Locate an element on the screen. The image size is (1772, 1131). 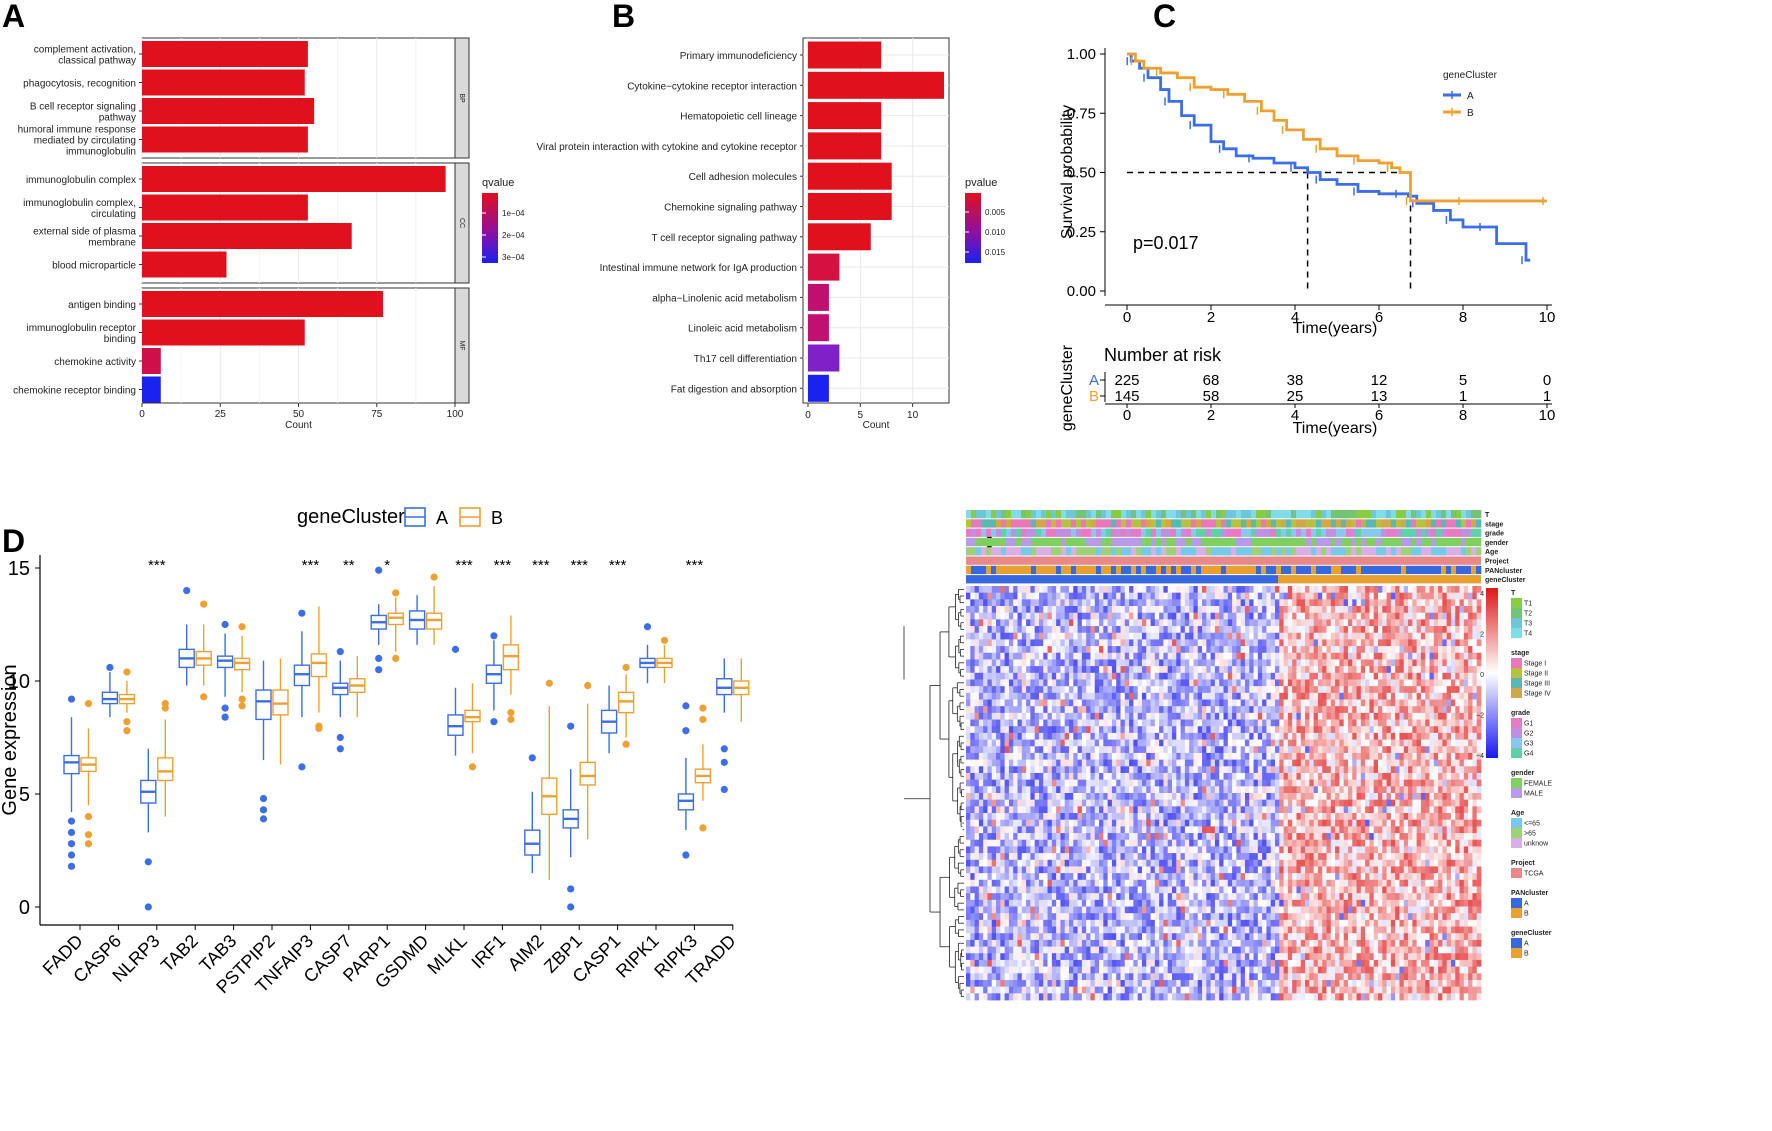
box is located at coordinates (587, 773).